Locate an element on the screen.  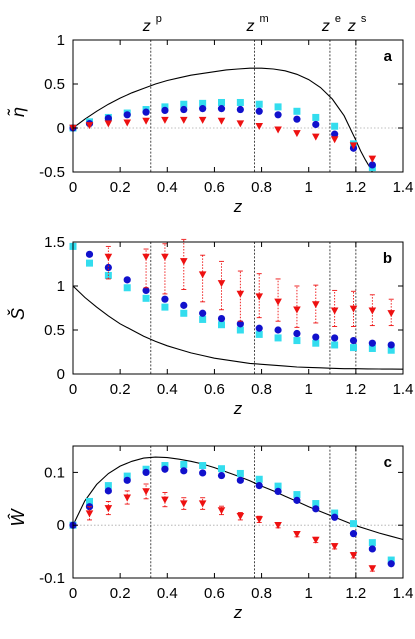
y-tick-label: 0.1 is located at coordinates (54, 472).